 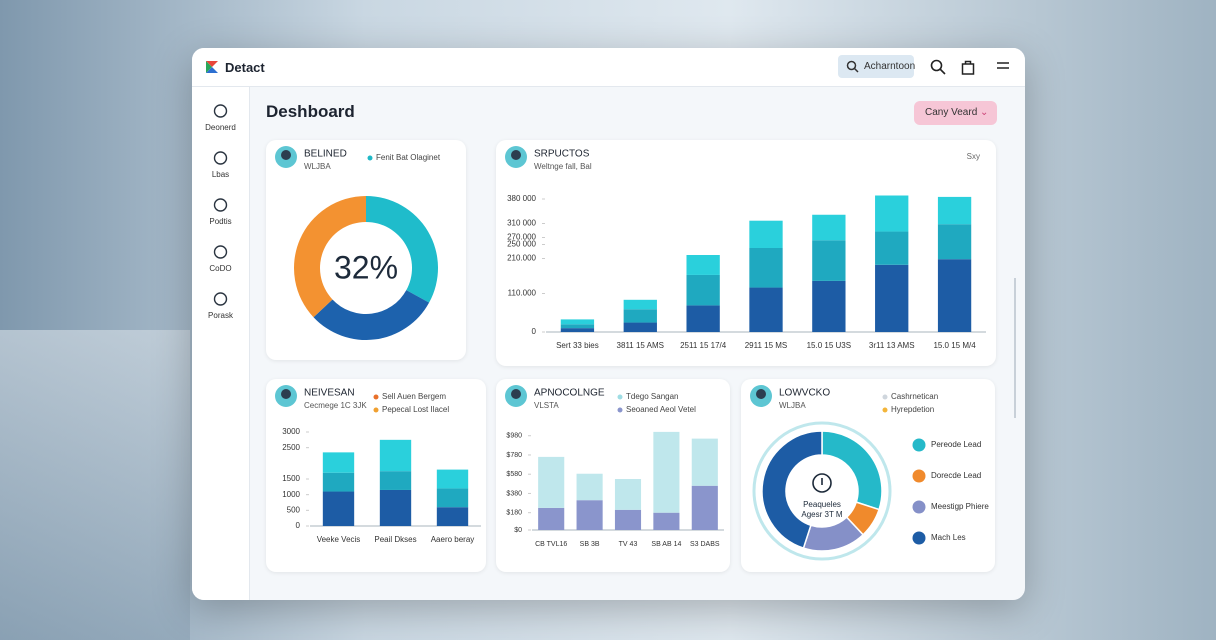 What do you see at coordinates (335, 405) in the screenshot?
I see `panel-subtitle: Cecmege 1C 3JK` at bounding box center [335, 405].